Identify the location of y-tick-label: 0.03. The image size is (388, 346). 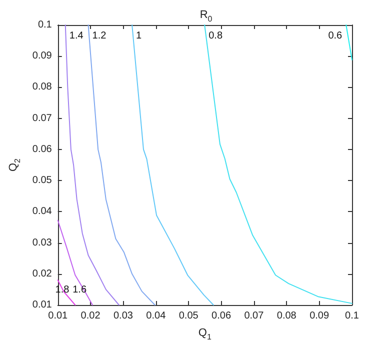
(42, 242).